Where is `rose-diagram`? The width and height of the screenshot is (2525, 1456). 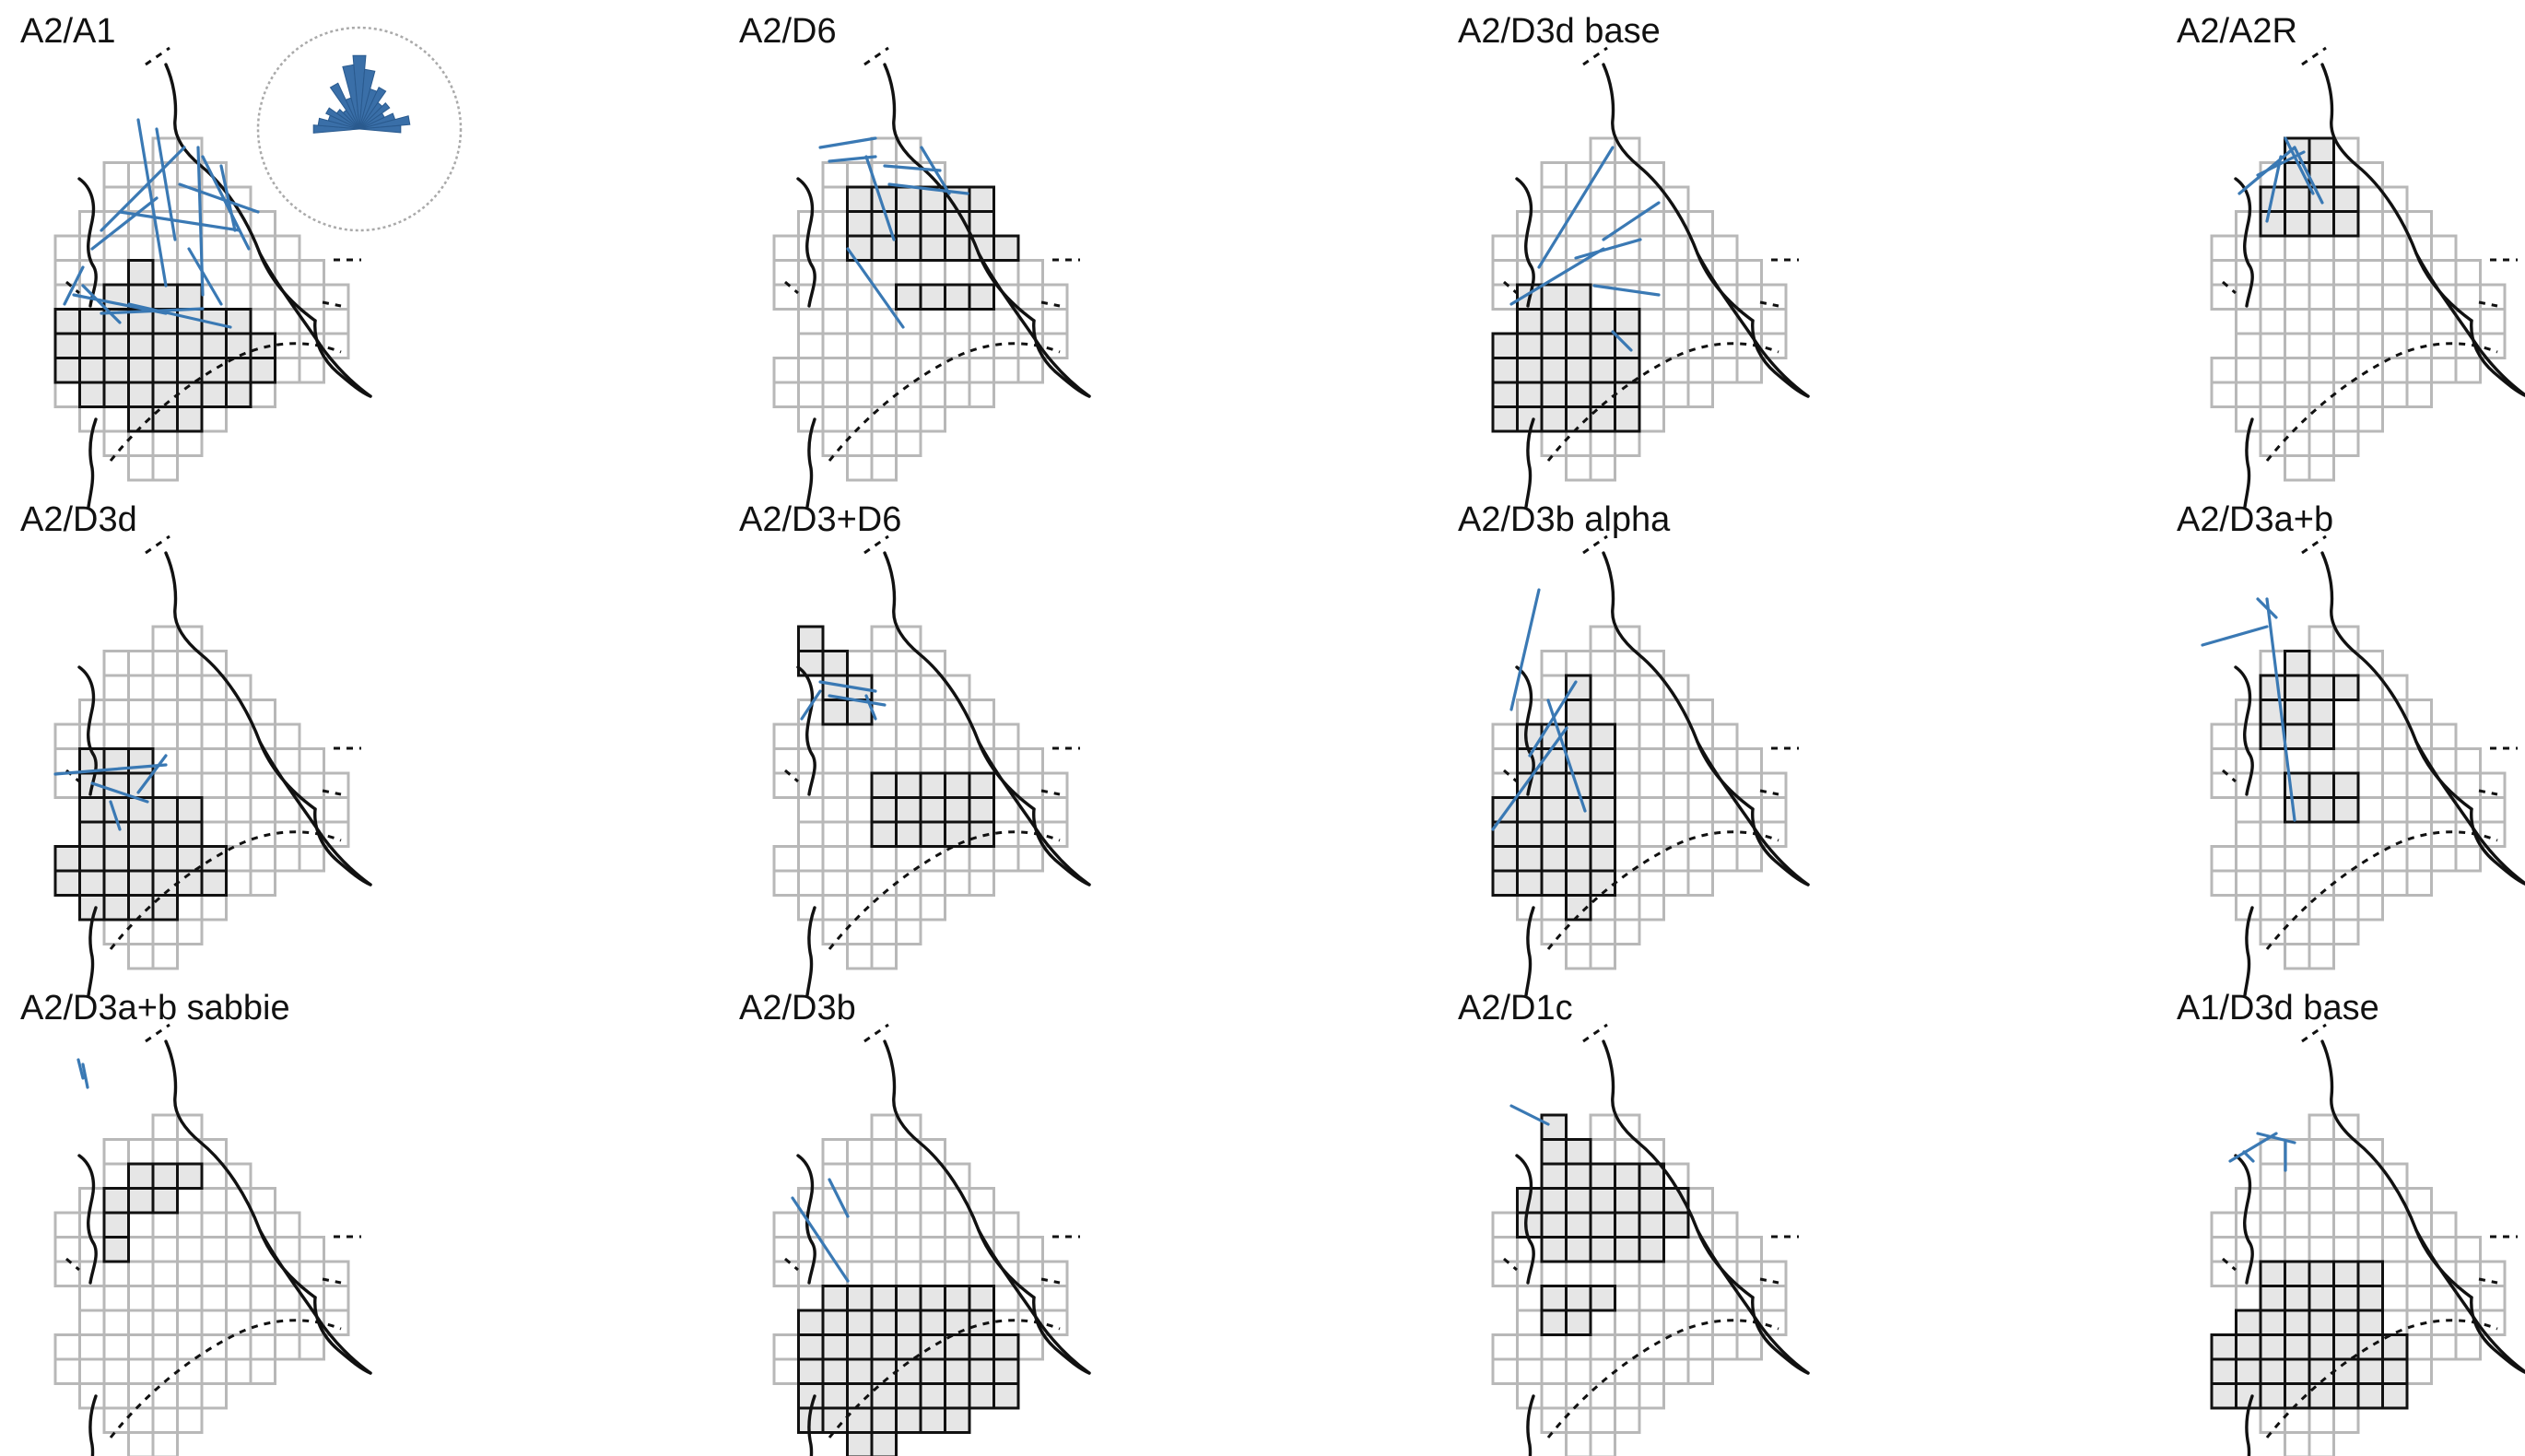
rose-diagram is located at coordinates (359, 129).